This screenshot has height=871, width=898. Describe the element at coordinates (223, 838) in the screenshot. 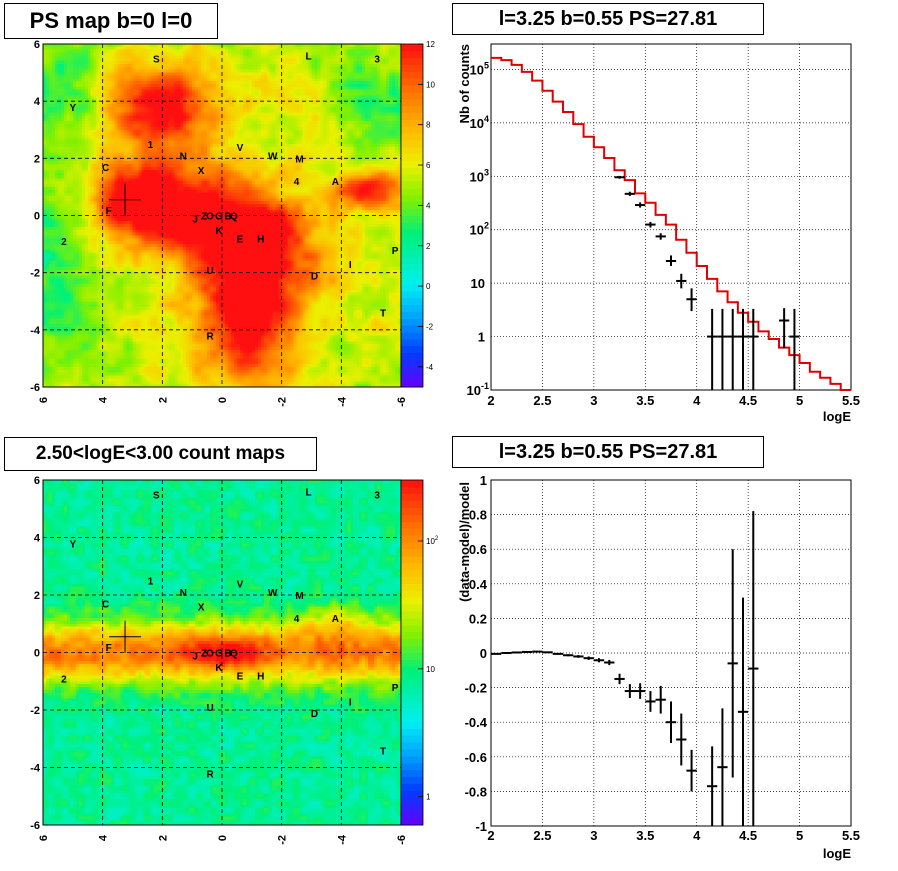

I see `map-2-xtick: 0` at that location.